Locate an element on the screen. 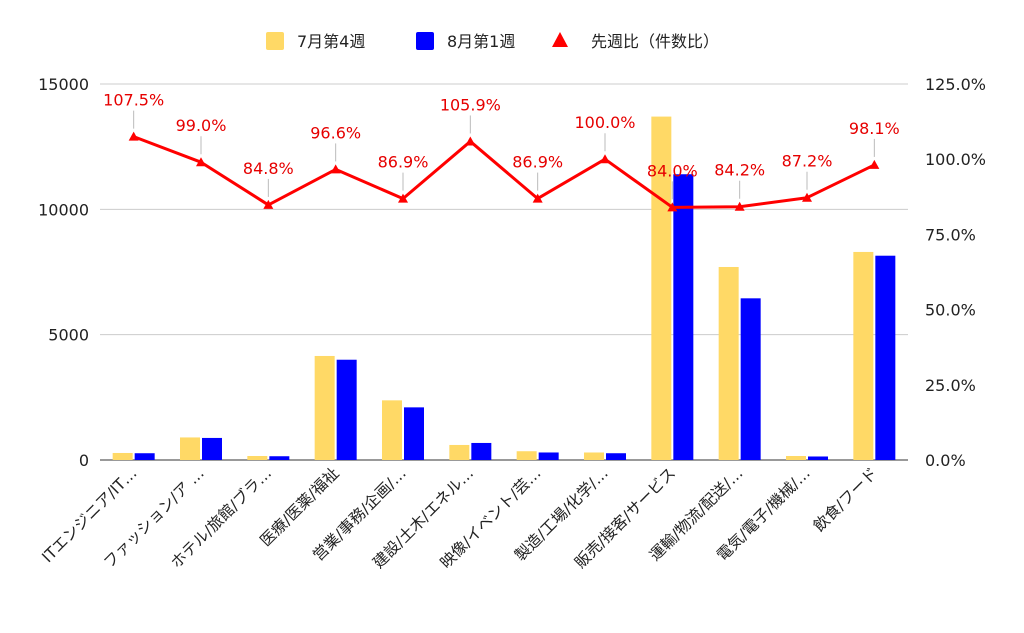 The width and height of the screenshot is (1024, 633). ratio-data-label: 96.6% is located at coordinates (335, 132).